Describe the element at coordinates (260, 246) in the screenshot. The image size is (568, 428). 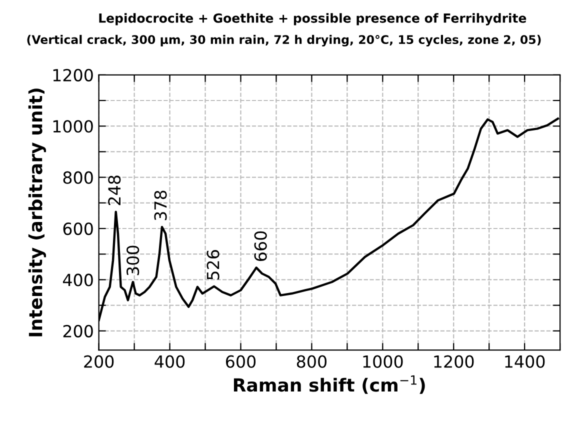
I see `annotation: 660` at that location.